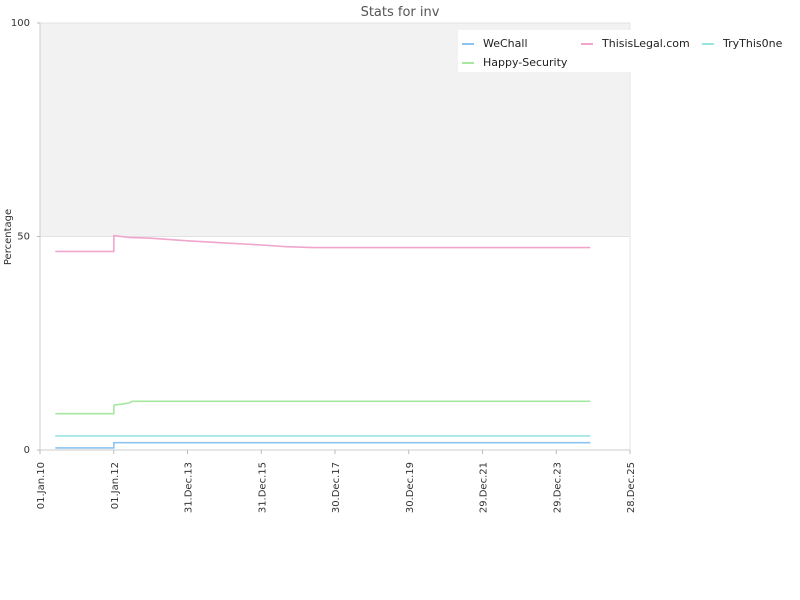 The height and width of the screenshot is (600, 800). Describe the element at coordinates (631, 487) in the screenshot. I see `x-tick-label: 28.Dec.25` at that location.